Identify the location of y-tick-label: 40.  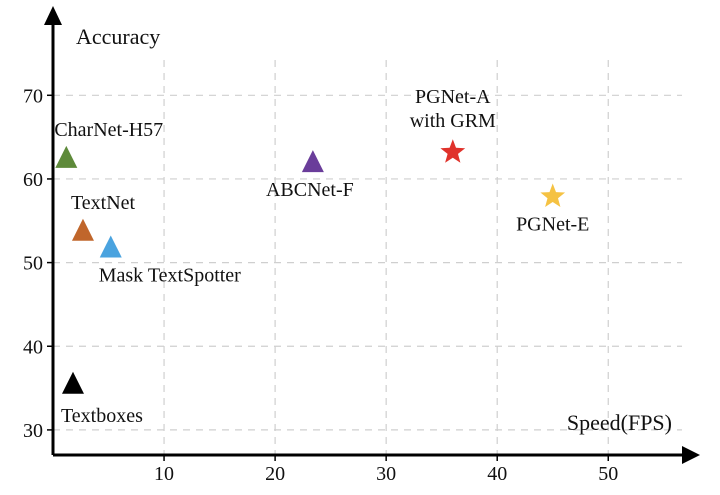
(33, 347).